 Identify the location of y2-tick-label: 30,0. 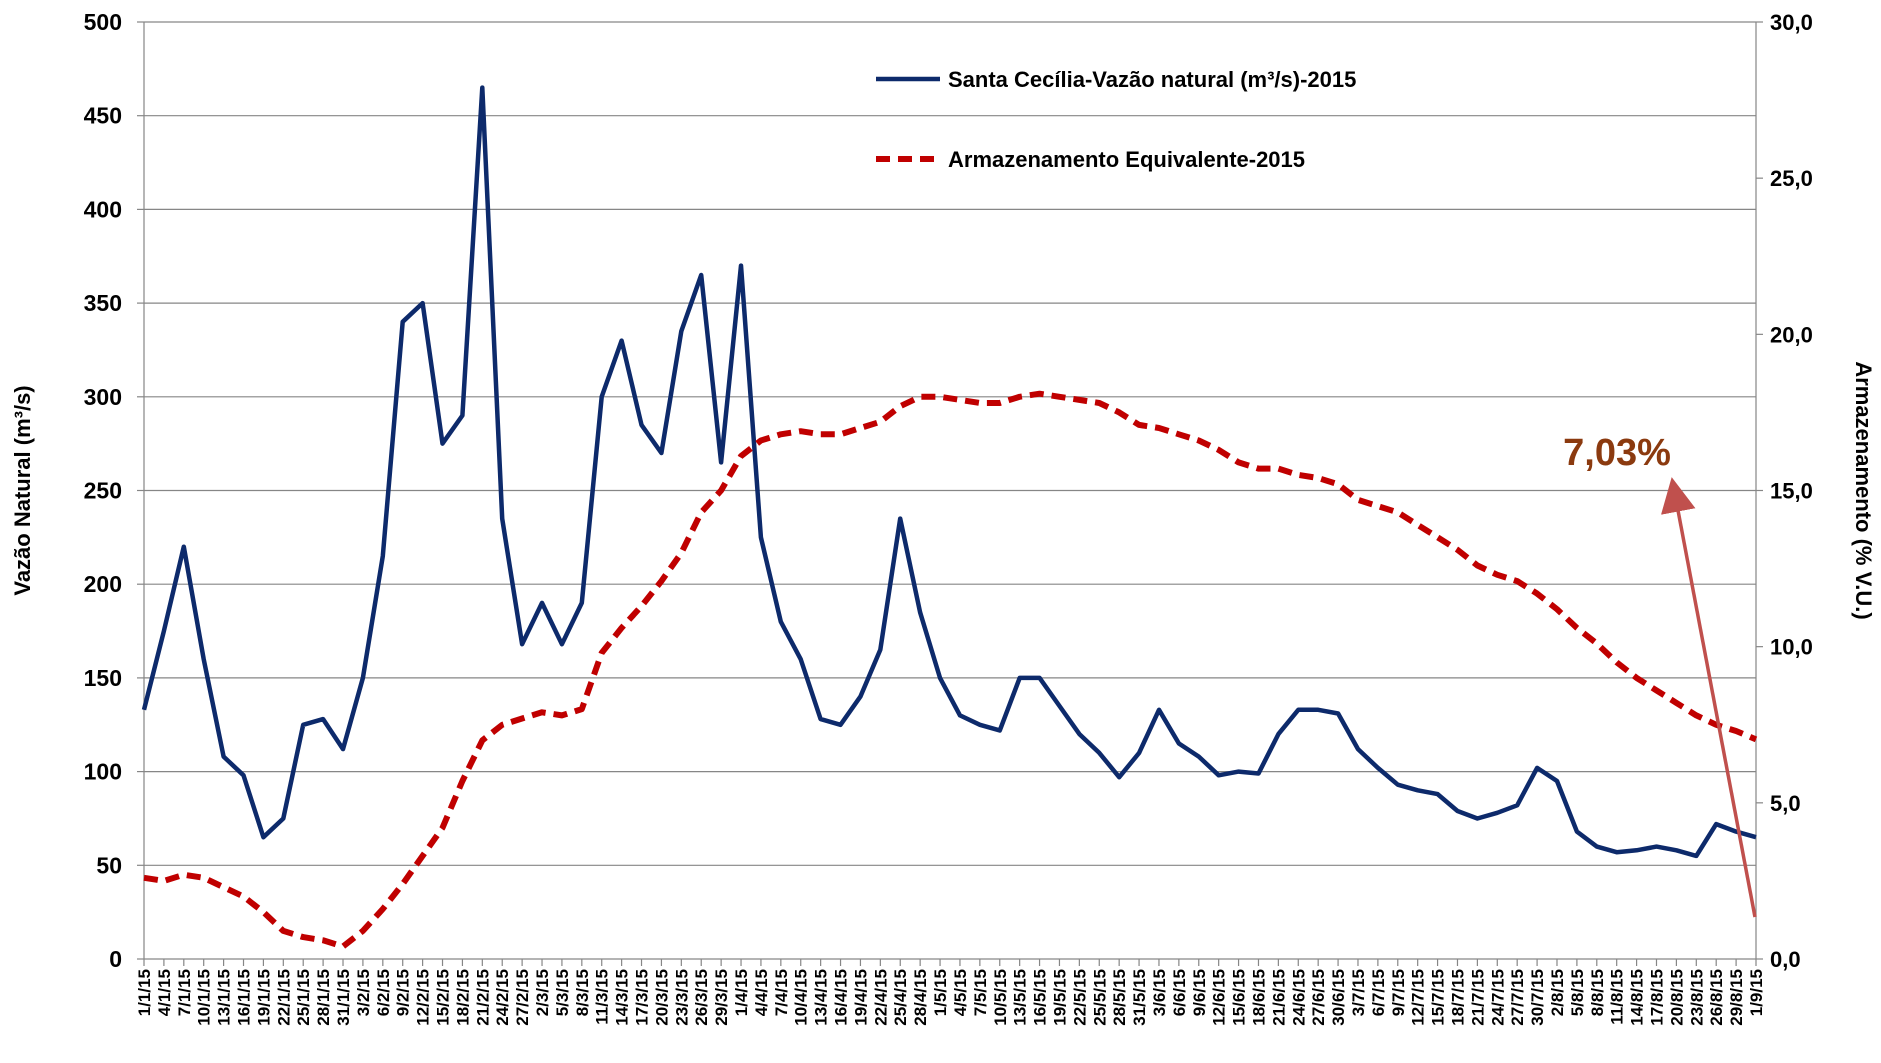
(1791, 22).